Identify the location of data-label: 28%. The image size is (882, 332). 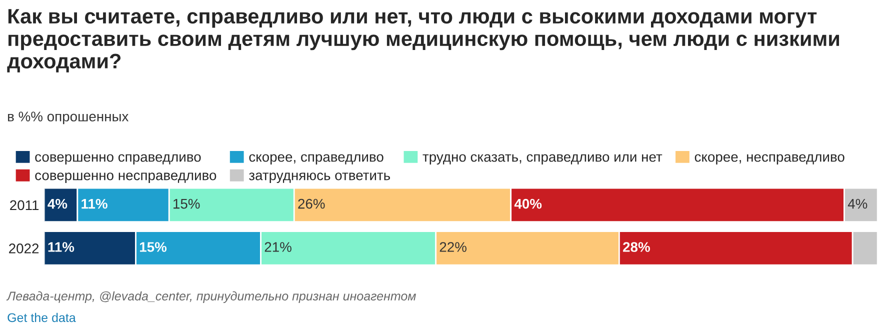
(636, 247).